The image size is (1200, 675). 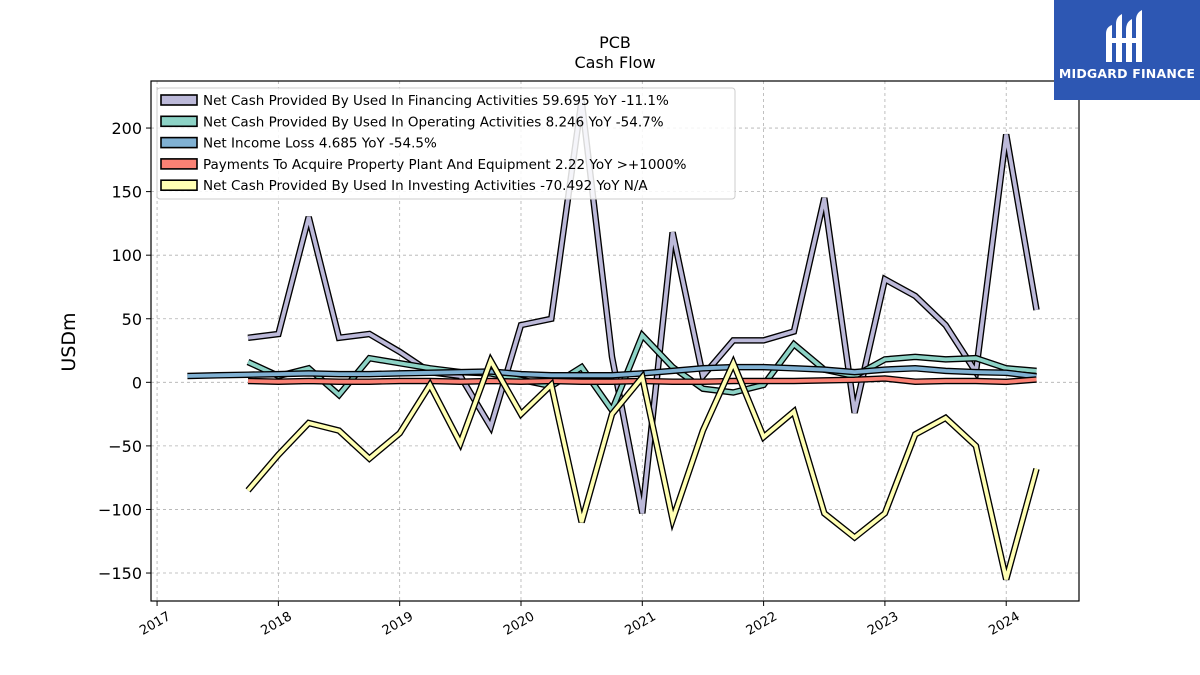 What do you see at coordinates (580, 620) in the screenshot?
I see `x-axis: 2017 2018 2019 2020 2021 2022 2023 2024` at bounding box center [580, 620].